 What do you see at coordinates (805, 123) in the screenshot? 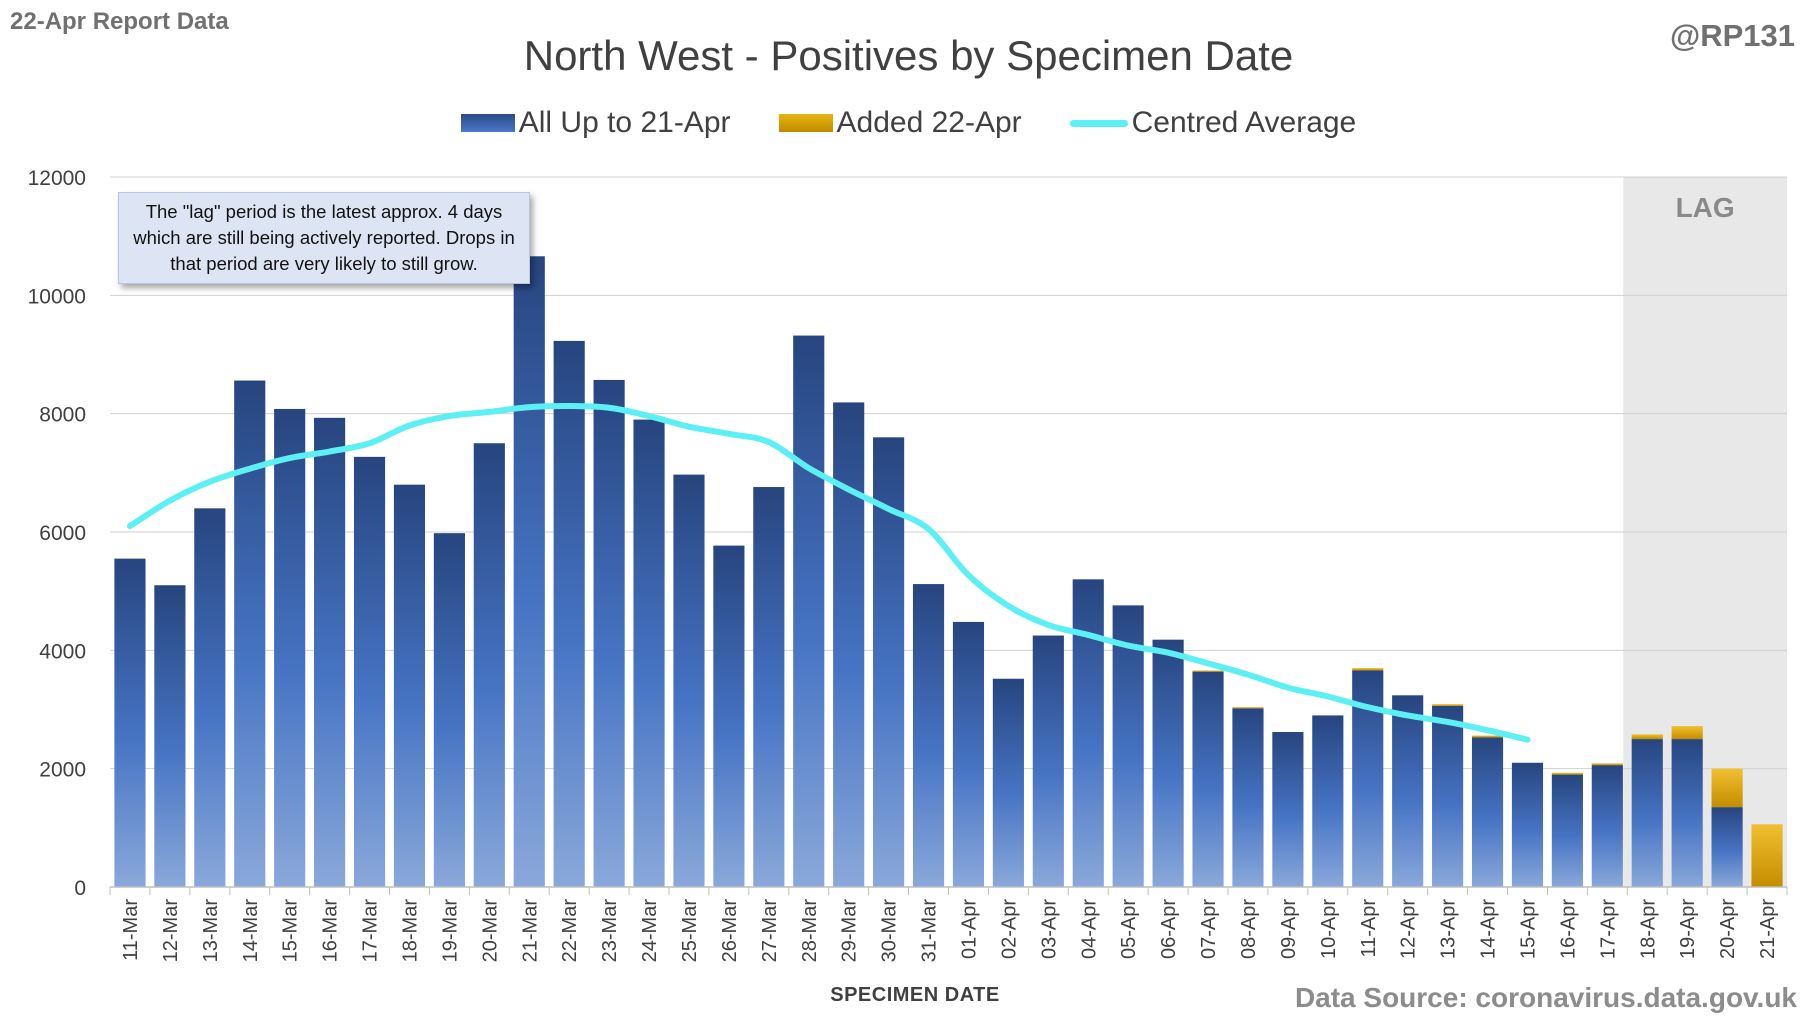
I see `legend-swatch-added` at bounding box center [805, 123].